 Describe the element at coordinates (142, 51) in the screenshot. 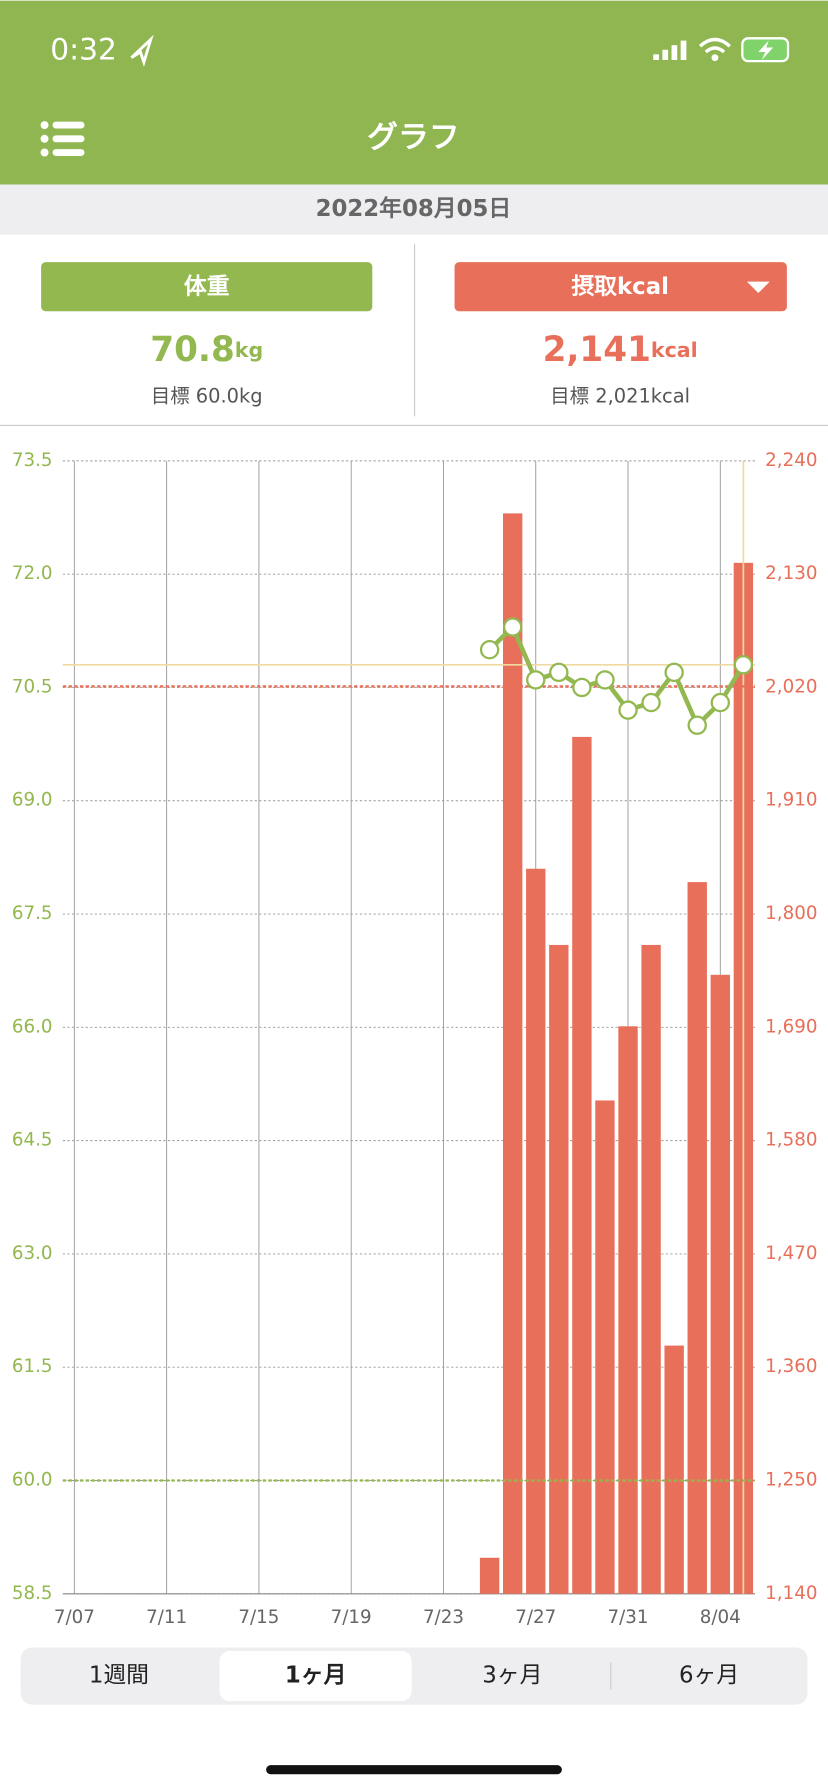

I see `location-icon` at that location.